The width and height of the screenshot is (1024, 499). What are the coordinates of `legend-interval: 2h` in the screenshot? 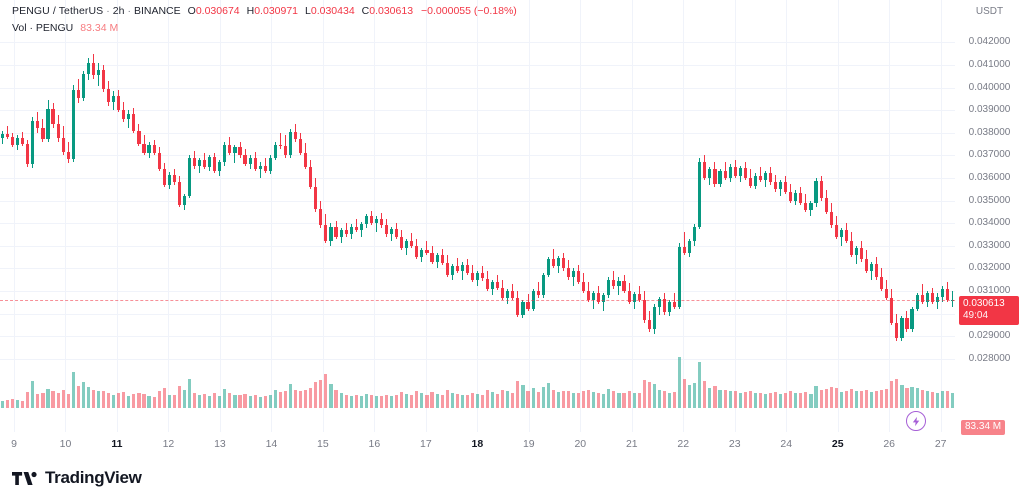 It's located at (118, 11).